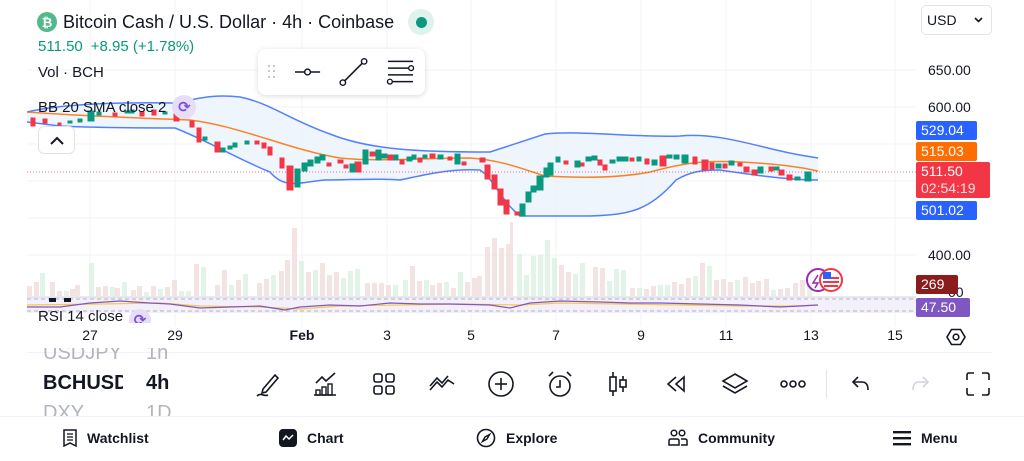  Describe the element at coordinates (942, 171) in the screenshot. I see `last-price-value: 511.50` at that location.